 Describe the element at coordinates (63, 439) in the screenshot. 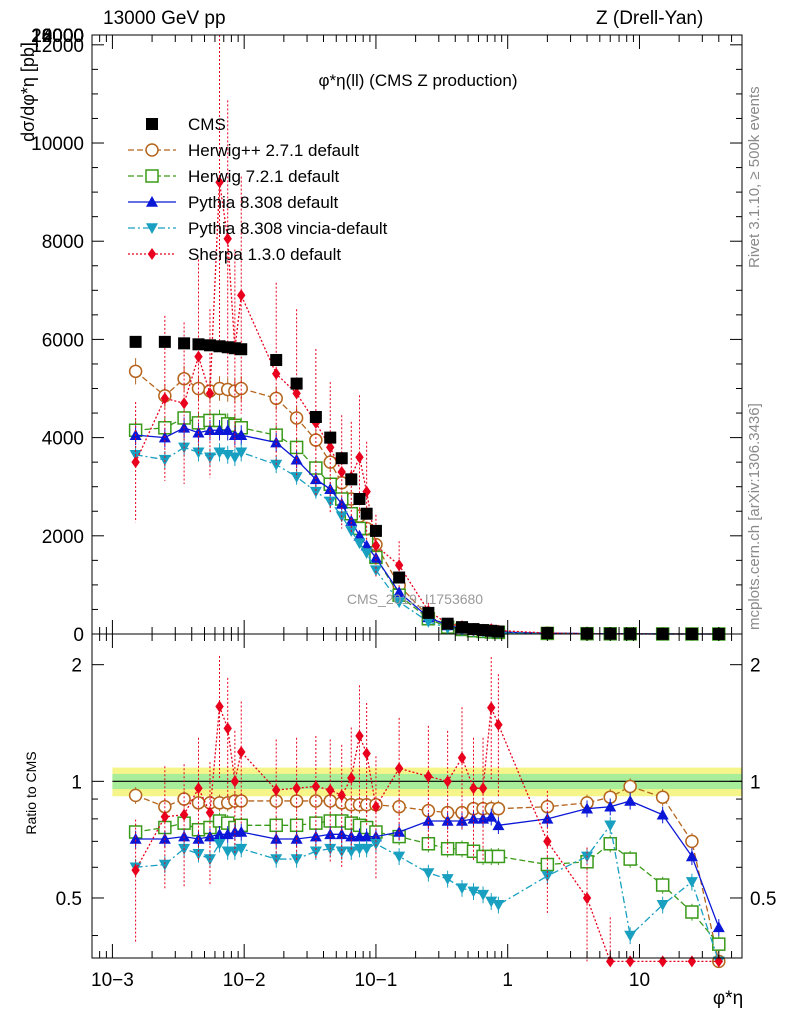

I see `y-tick-label: 4000` at that location.